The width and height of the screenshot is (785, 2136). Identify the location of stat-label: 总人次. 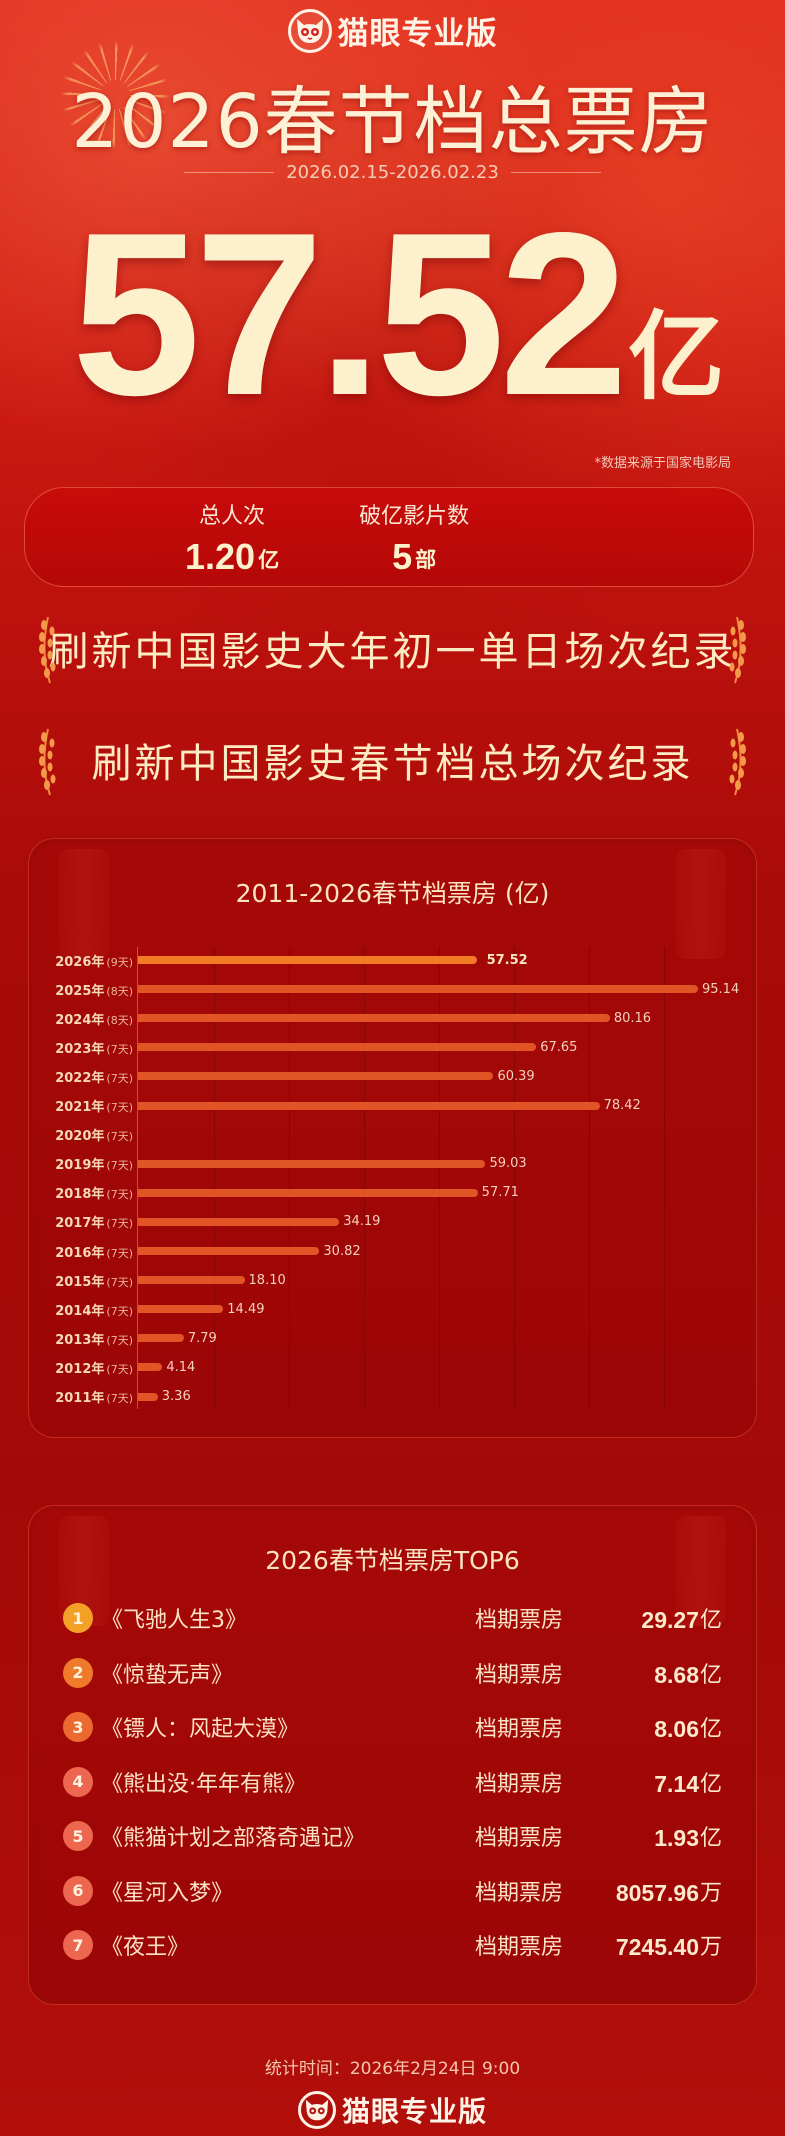
(232, 516).